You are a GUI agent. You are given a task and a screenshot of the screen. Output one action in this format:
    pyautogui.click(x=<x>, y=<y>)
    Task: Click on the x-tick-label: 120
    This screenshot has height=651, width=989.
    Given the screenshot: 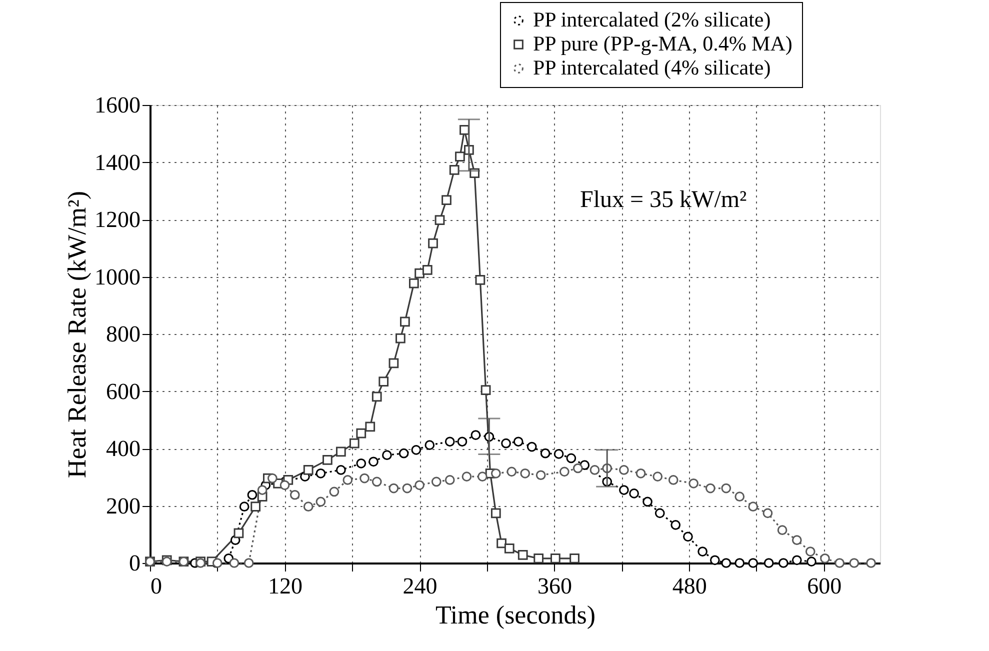 What is the action you would take?
    pyautogui.click(x=285, y=586)
    